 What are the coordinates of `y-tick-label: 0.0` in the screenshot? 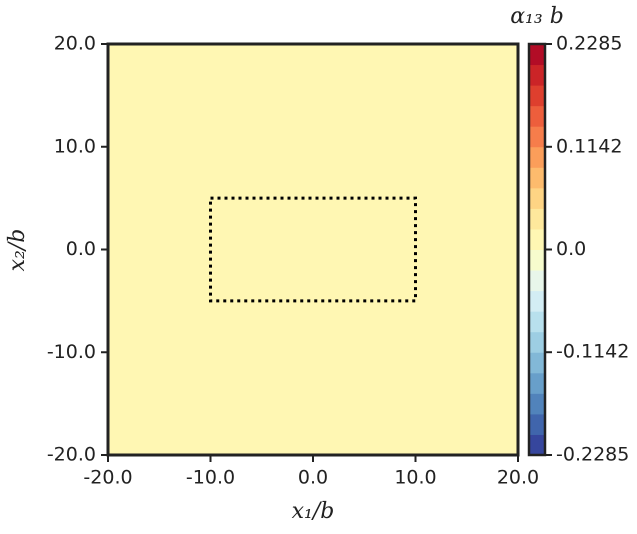 It's located at (81, 249).